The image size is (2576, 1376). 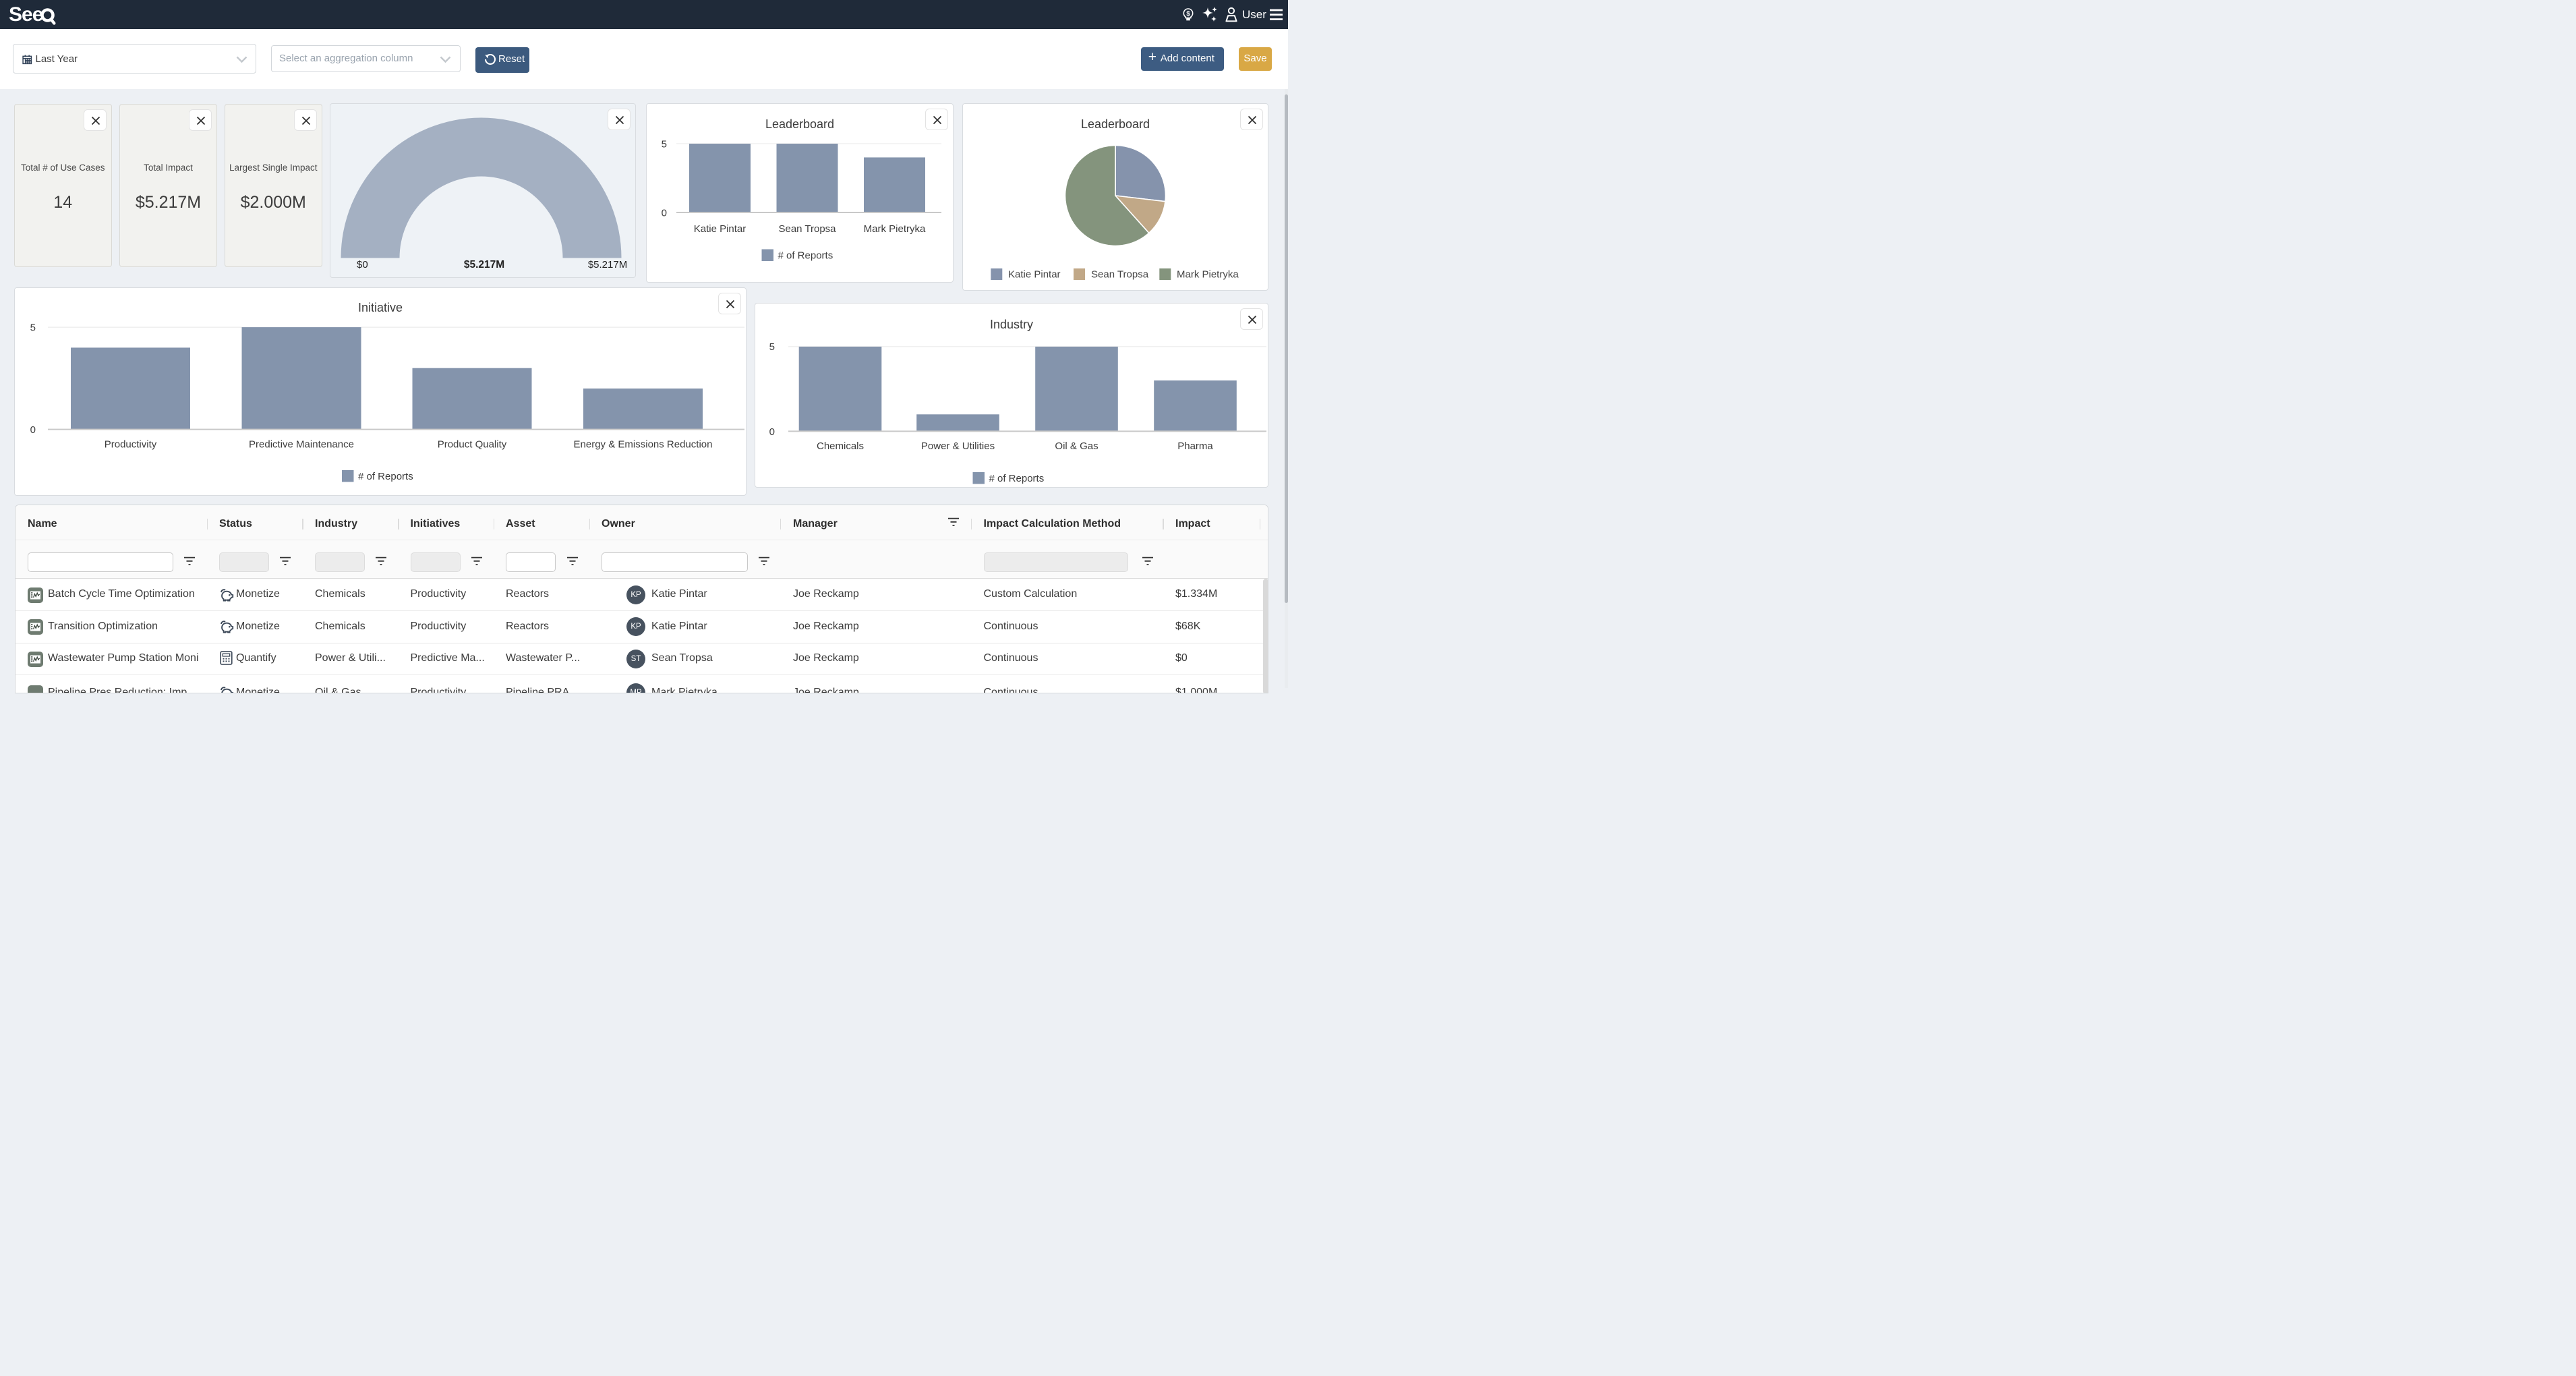 What do you see at coordinates (957, 446) in the screenshot?
I see `svg-text: Power & Utilities` at bounding box center [957, 446].